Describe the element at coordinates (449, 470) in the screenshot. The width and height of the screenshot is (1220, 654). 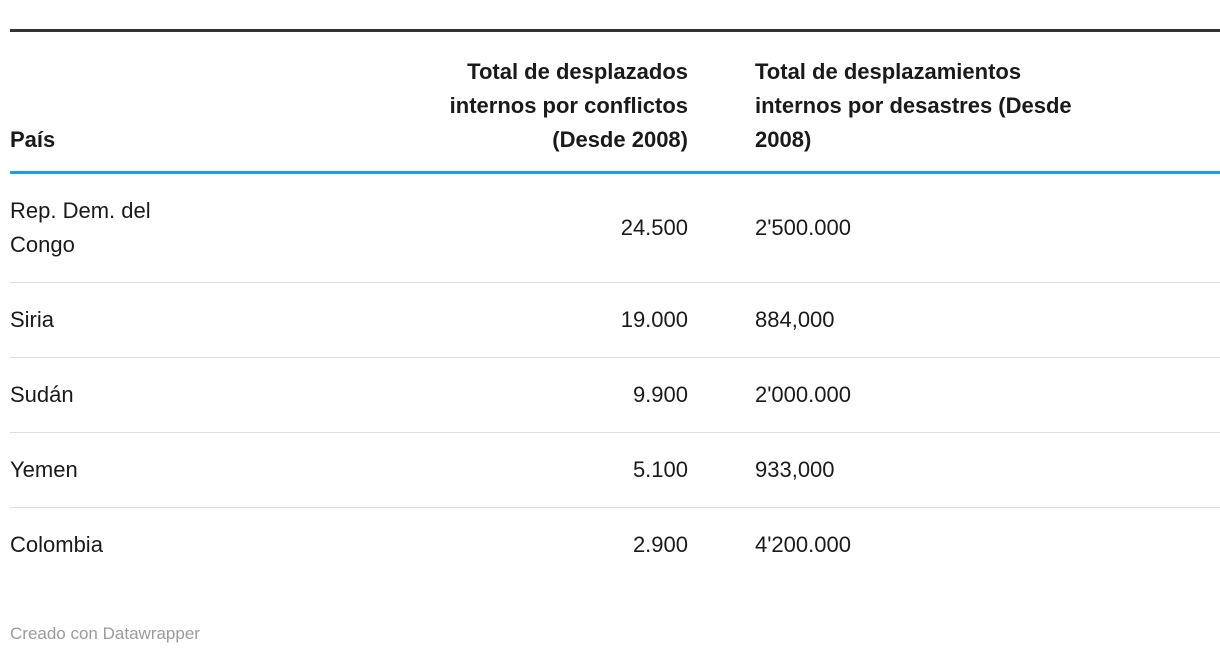
I see `cell-conflicts: 5.100` at that location.